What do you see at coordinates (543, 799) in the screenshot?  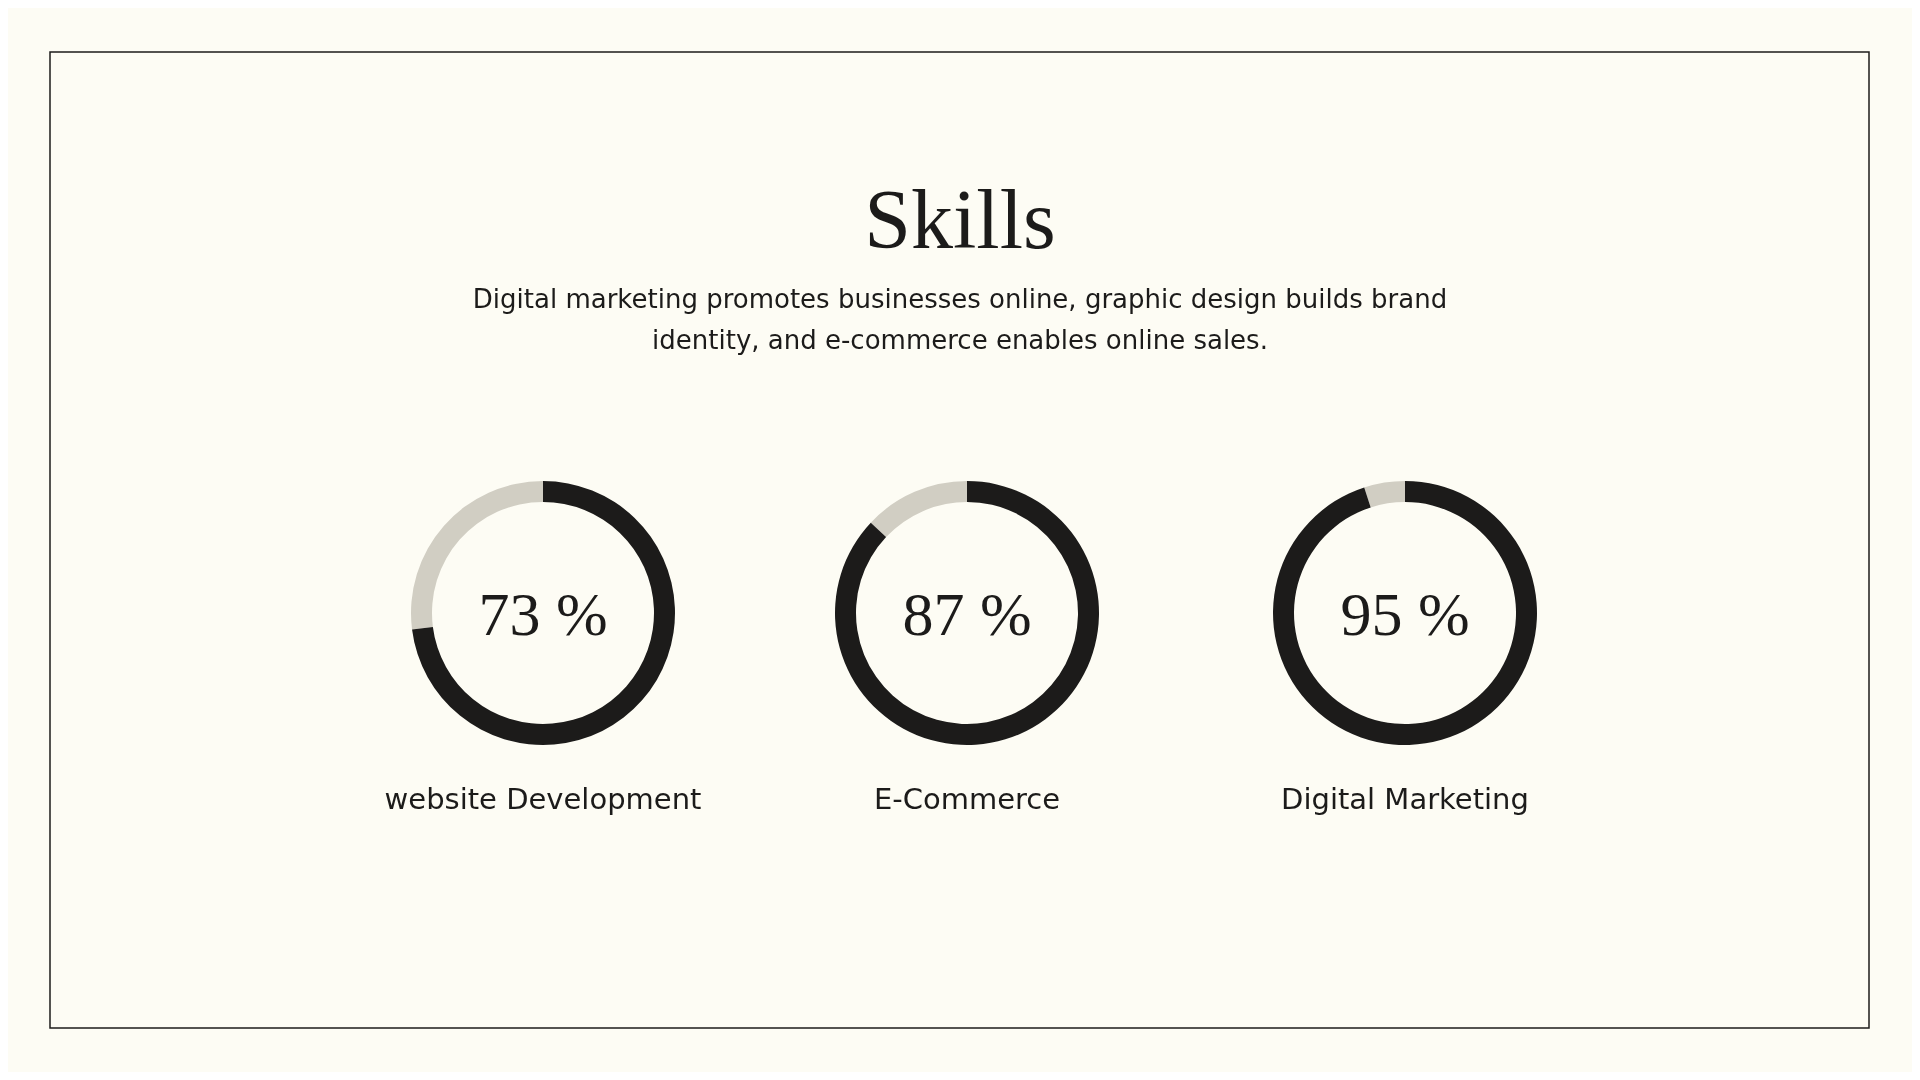 I see `text: website Development` at bounding box center [543, 799].